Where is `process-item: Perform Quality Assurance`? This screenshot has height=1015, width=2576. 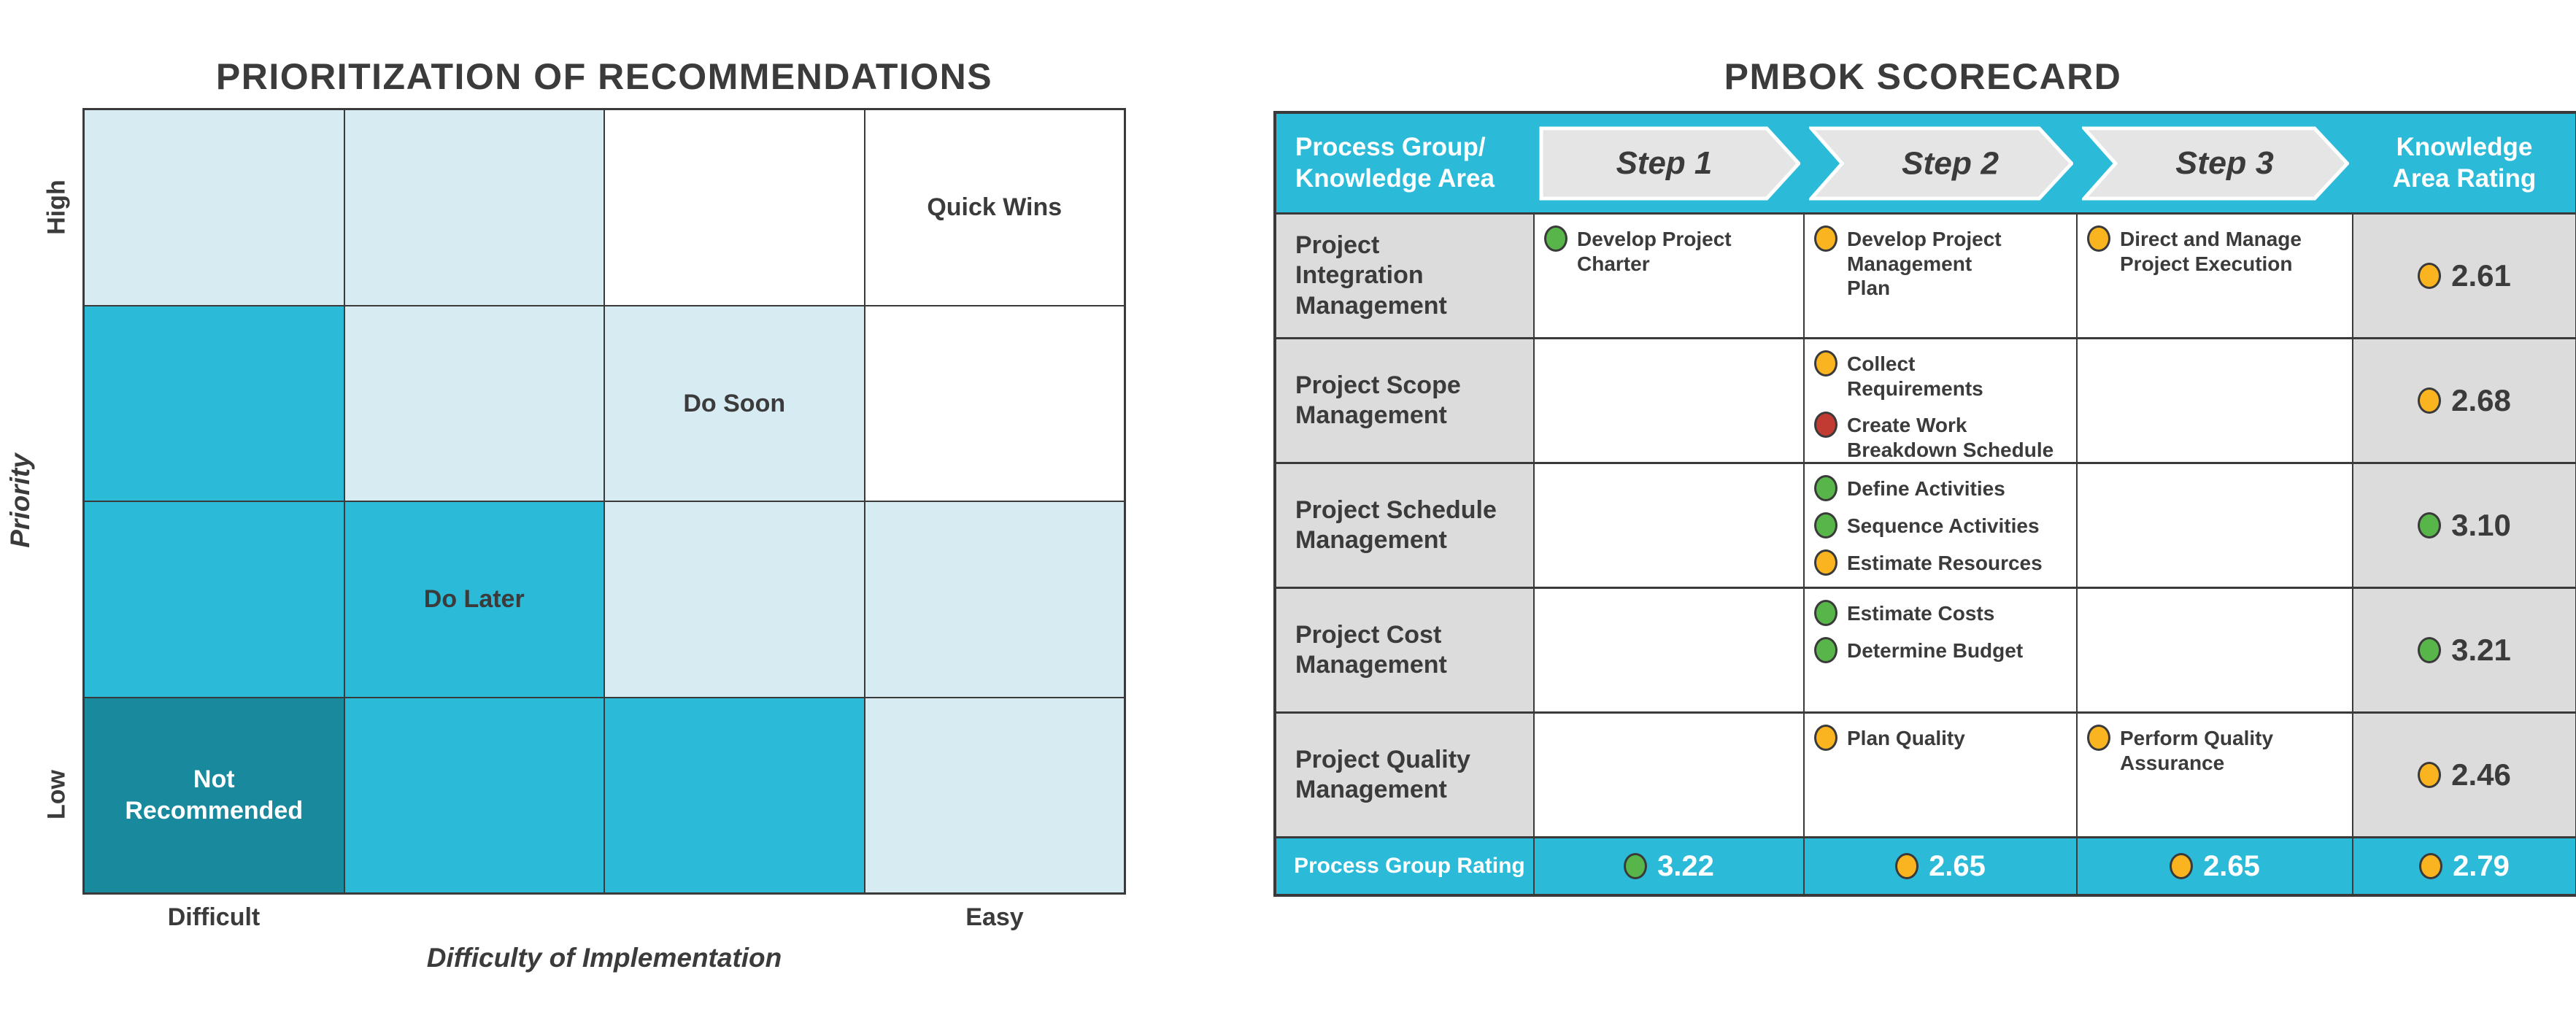 process-item: Perform Quality Assurance is located at coordinates (2180, 750).